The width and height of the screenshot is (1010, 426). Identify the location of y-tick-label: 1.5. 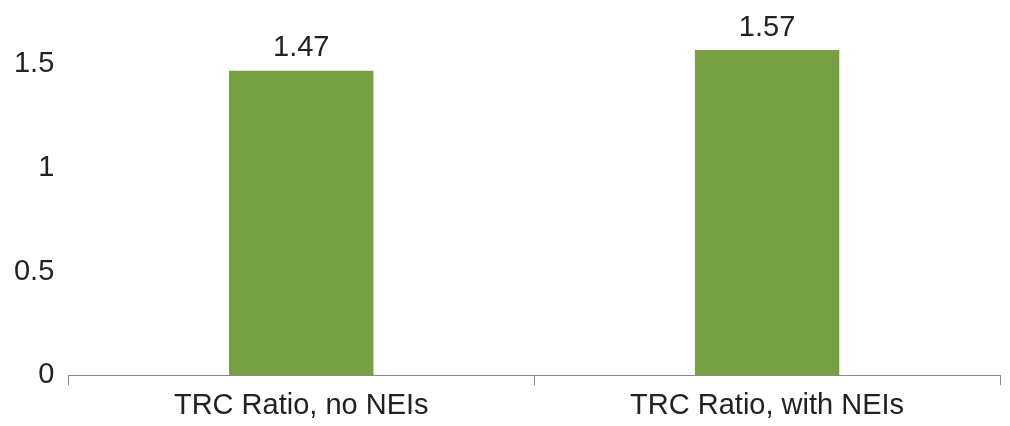
(34, 62).